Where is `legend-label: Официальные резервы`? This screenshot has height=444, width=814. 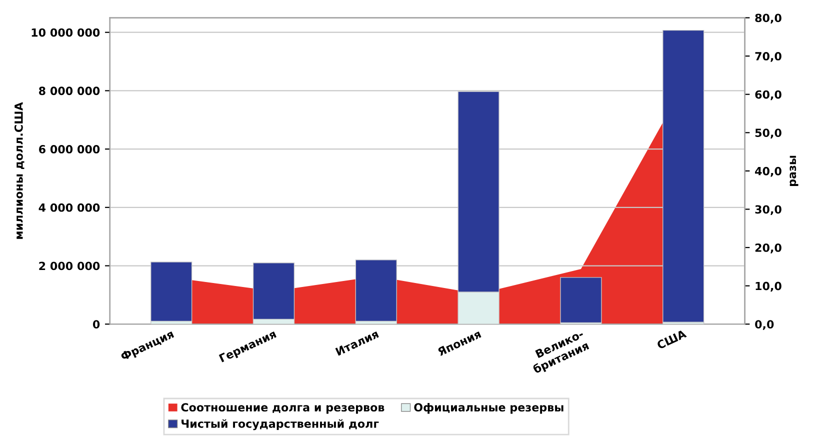
legend-label: Официальные резервы is located at coordinates (489, 408).